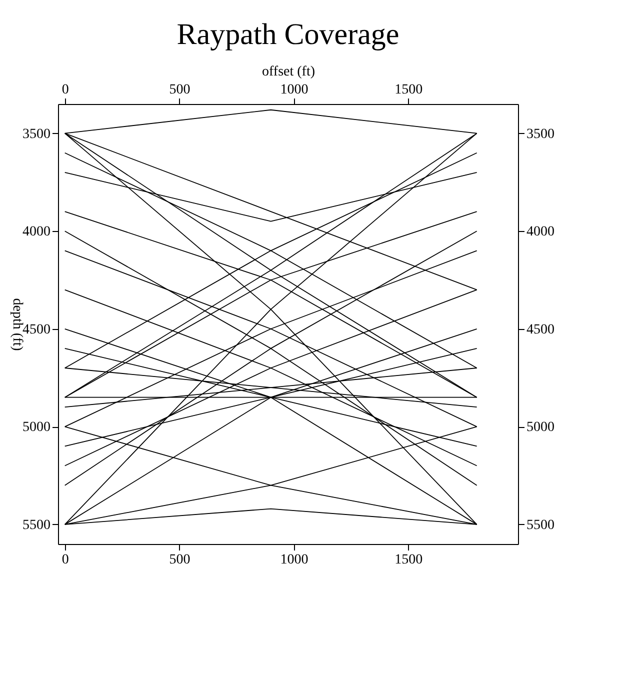 This screenshot has height=687, width=627. Describe the element at coordinates (179, 560) in the screenshot. I see `x-tick-label: 500` at that location.